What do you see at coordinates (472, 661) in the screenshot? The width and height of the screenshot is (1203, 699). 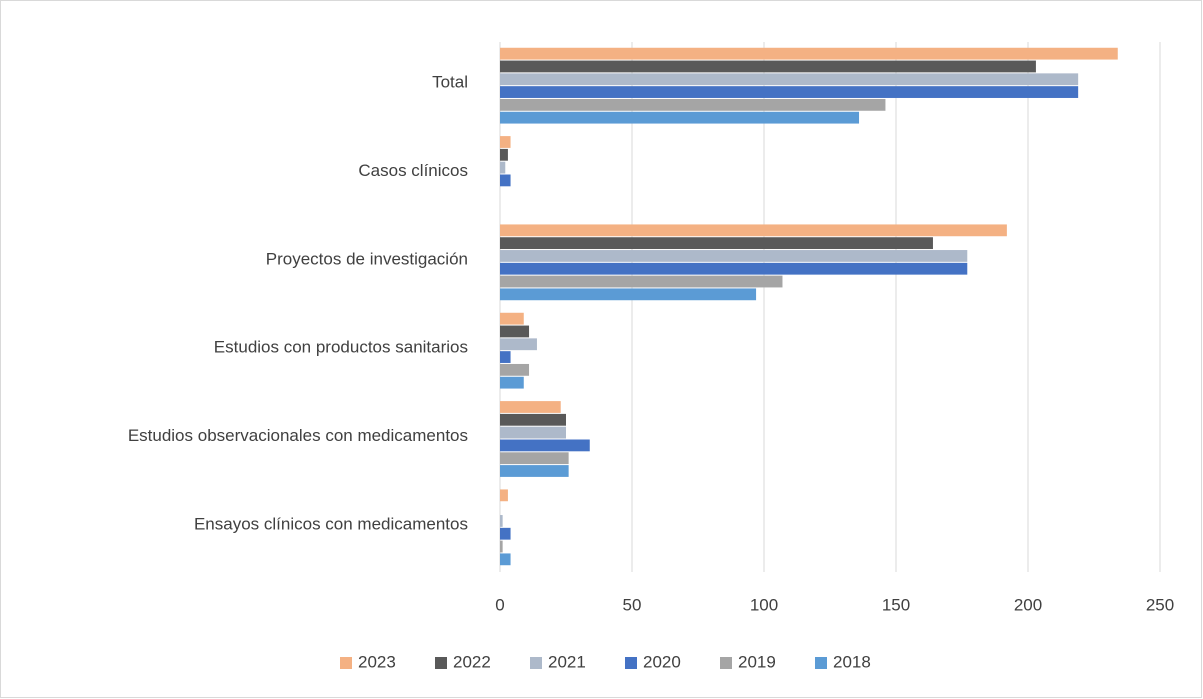 I see `legend-label: 2022` at bounding box center [472, 661].